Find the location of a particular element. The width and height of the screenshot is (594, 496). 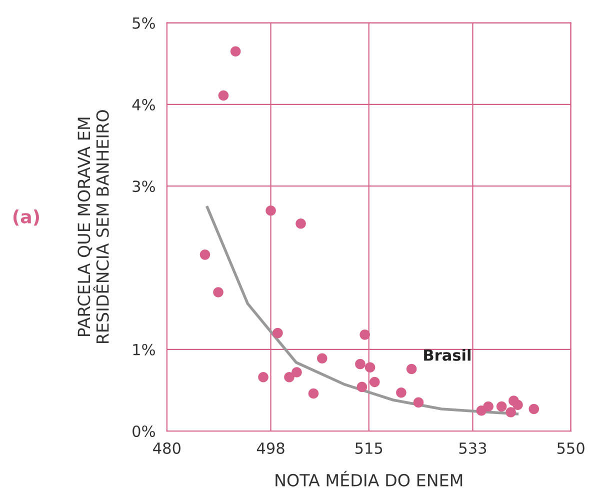

y-tick-label: 3% is located at coordinates (143, 186).